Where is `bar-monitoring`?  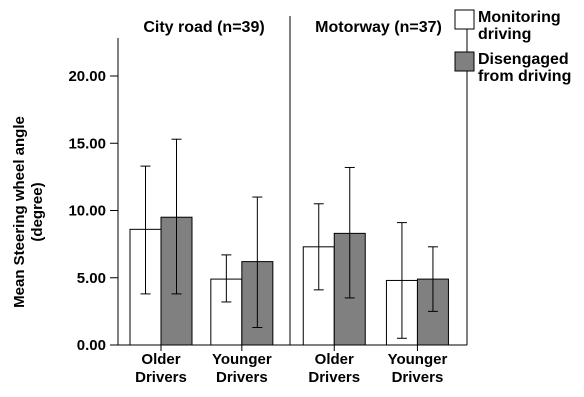 bar-monitoring is located at coordinates (226, 312).